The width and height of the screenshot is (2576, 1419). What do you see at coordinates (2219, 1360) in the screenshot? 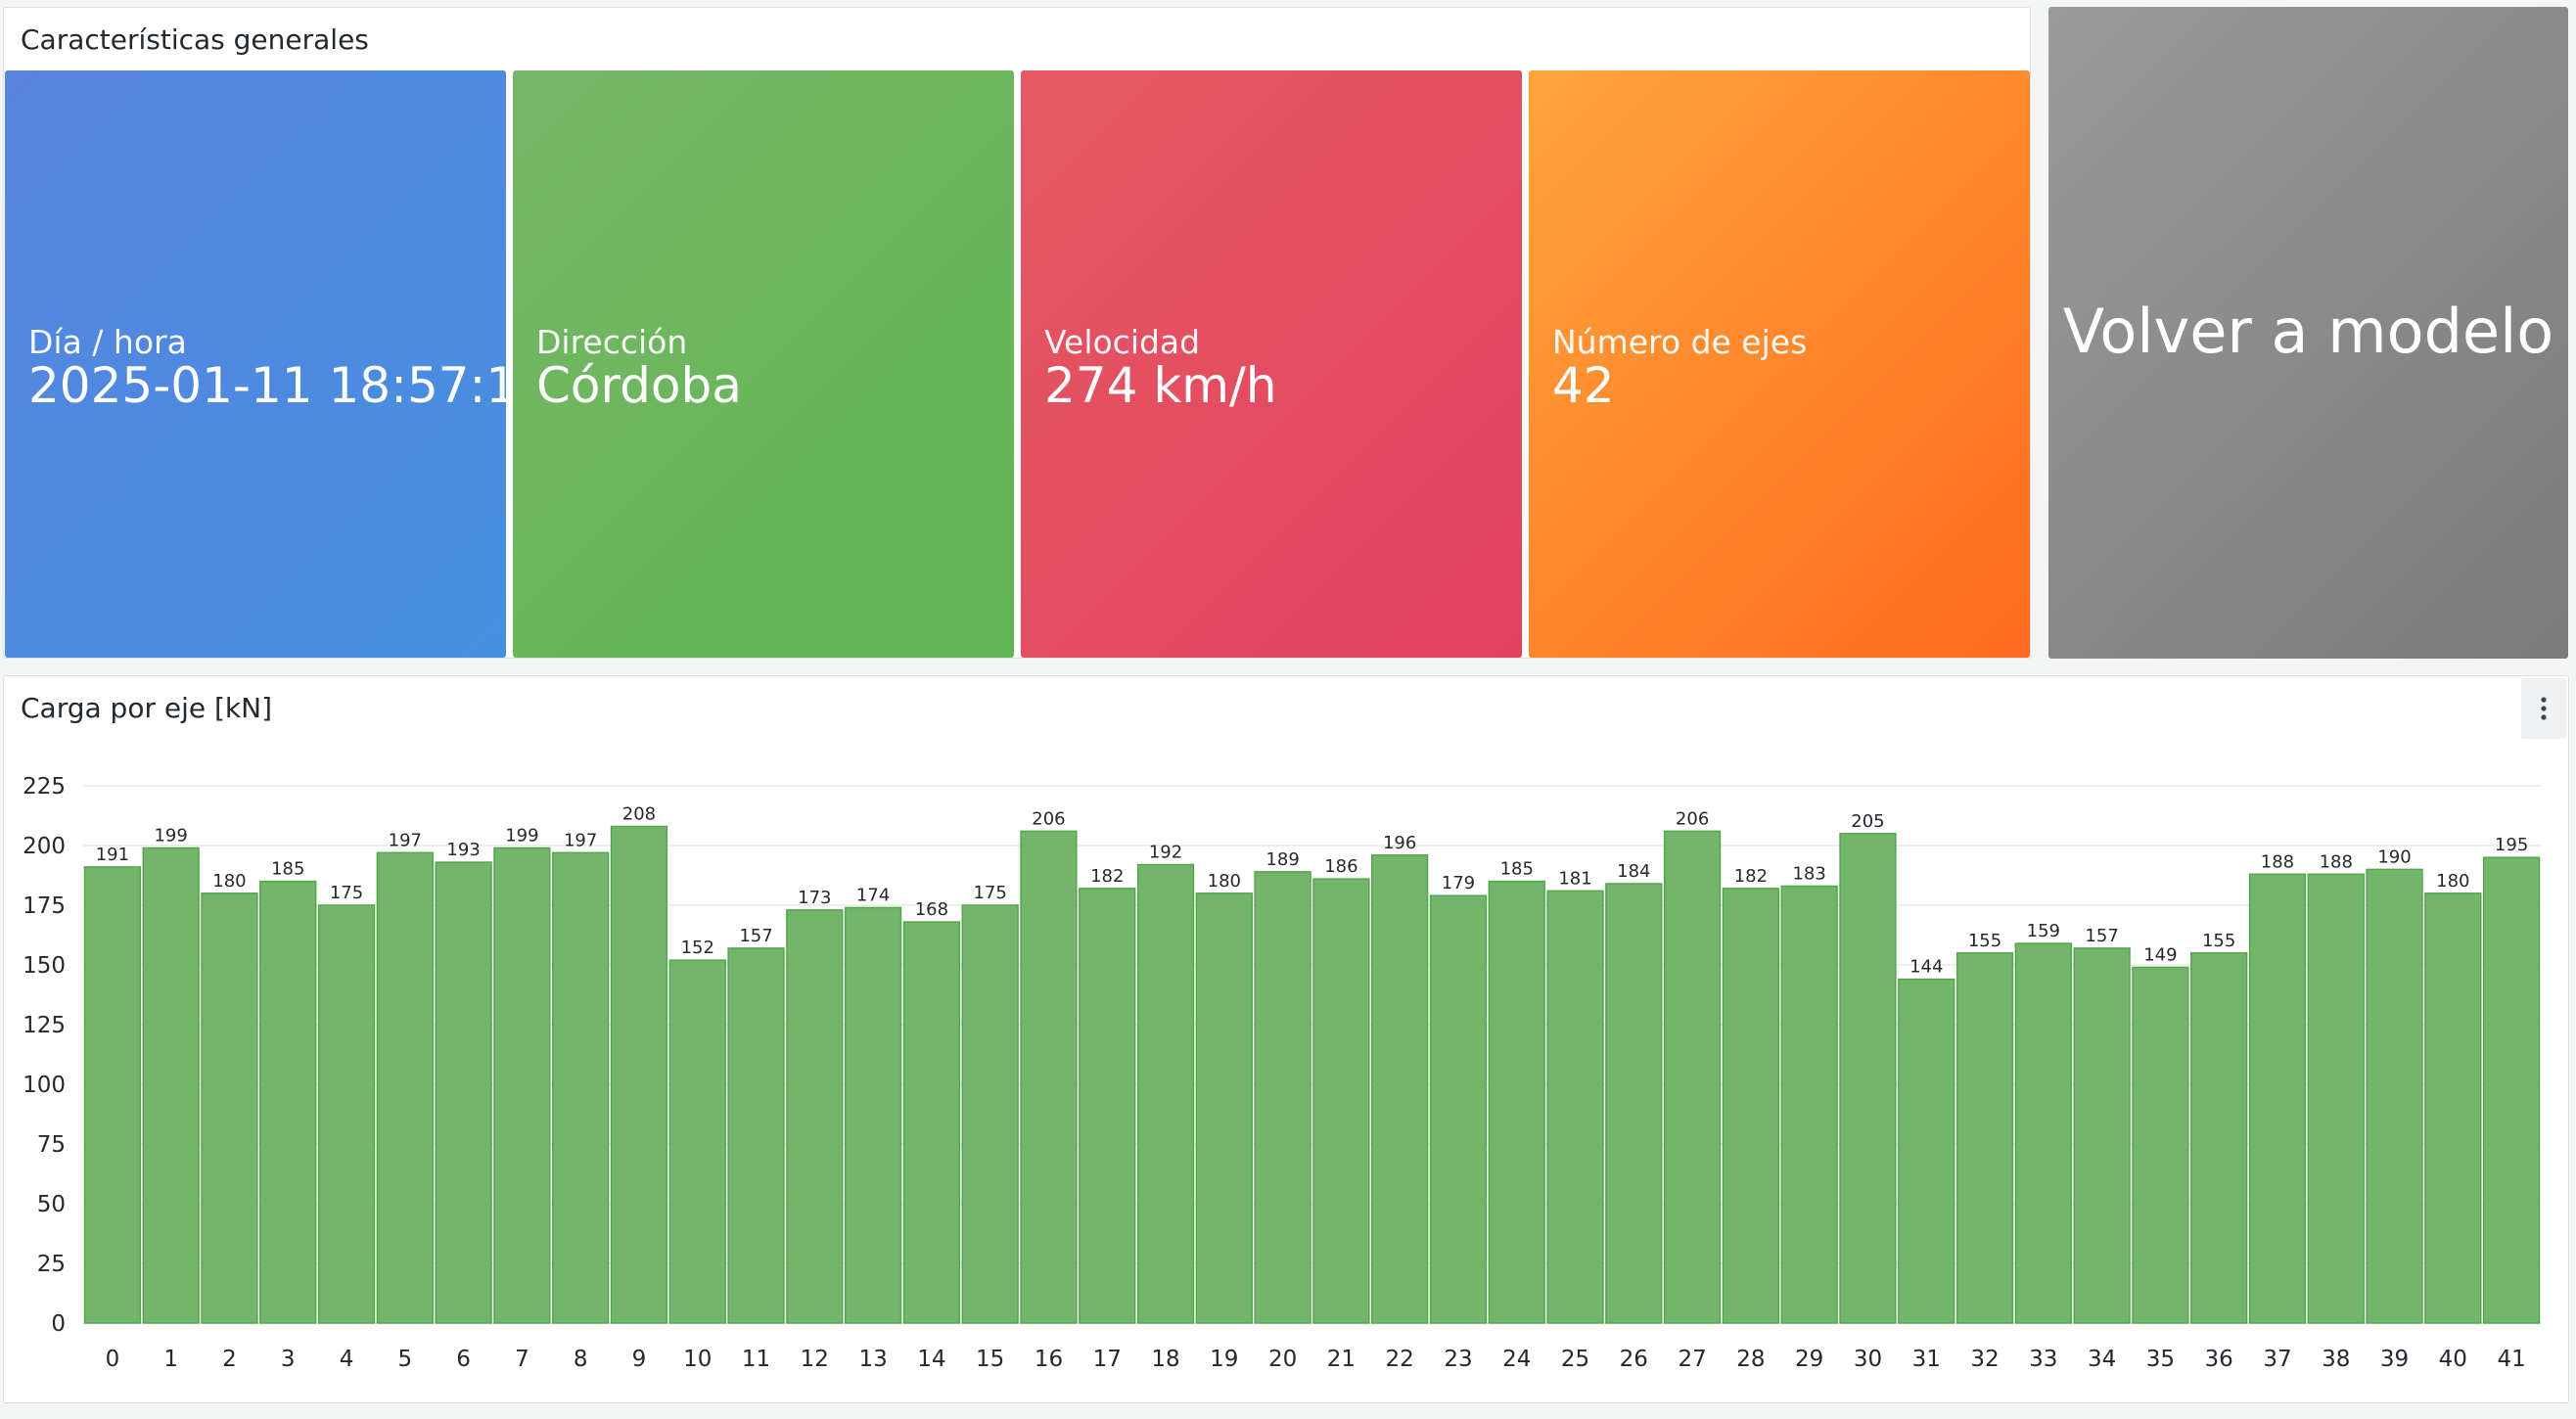
I see `x-tick-label: 36` at bounding box center [2219, 1360].